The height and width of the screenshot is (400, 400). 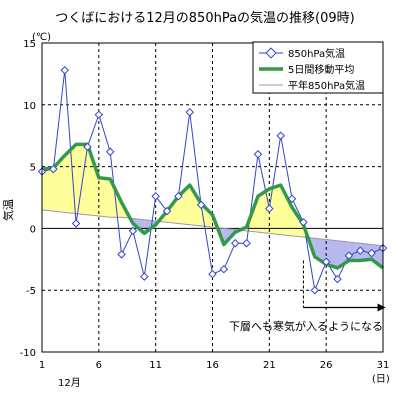 What do you see at coordinates (326, 365) in the screenshot?
I see `x-tick-label: 26` at bounding box center [326, 365].